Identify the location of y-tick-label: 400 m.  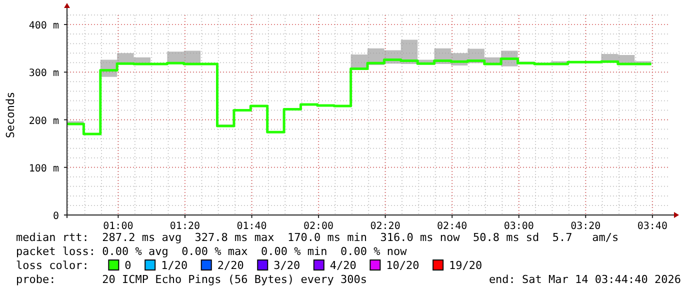
(43, 26).